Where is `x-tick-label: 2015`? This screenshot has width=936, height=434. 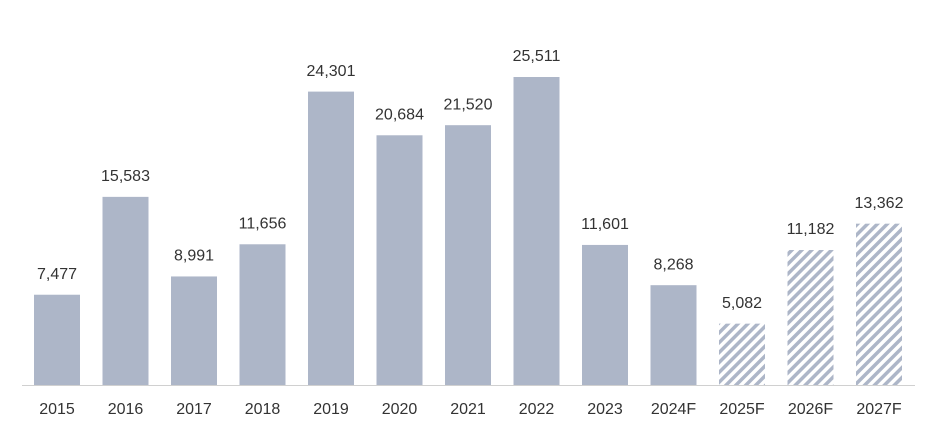
x-tick-label: 2015 is located at coordinates (57, 409).